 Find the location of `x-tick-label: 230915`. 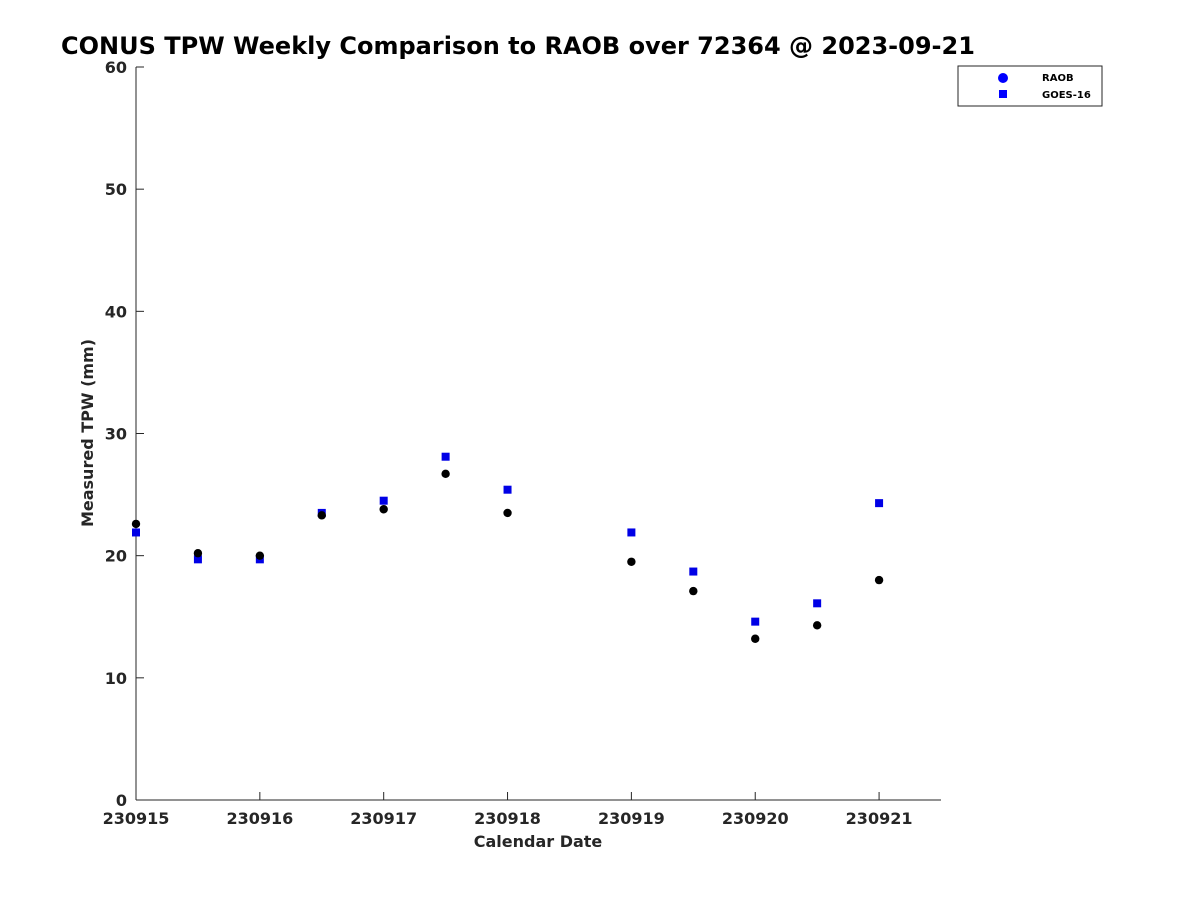

x-tick-label: 230915 is located at coordinates (136, 818).